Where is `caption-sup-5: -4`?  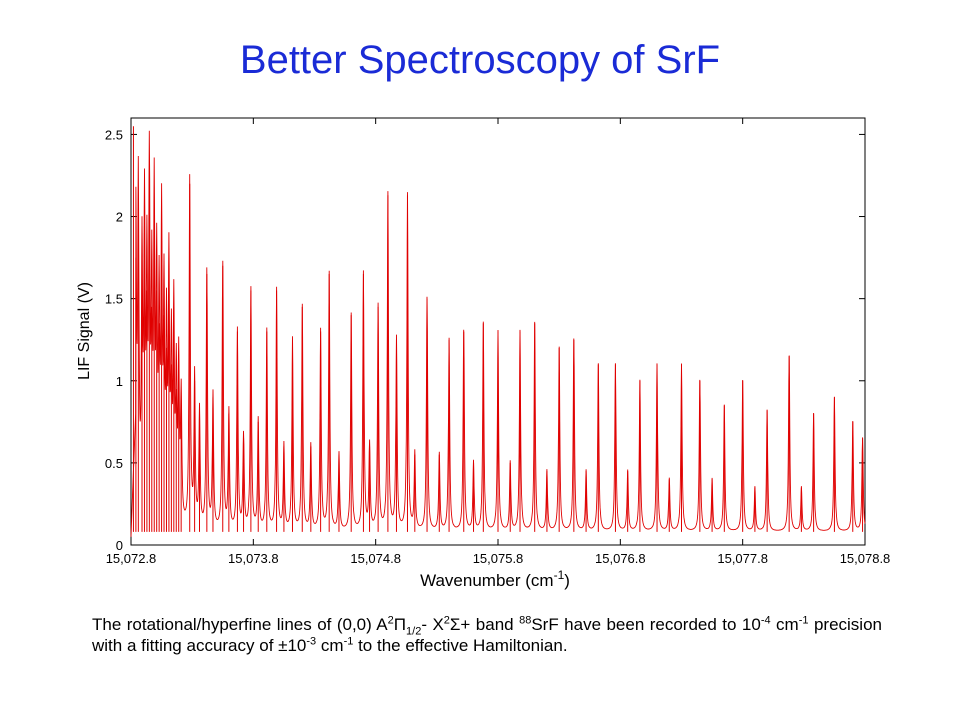
caption-sup-5: -4 is located at coordinates (765, 620).